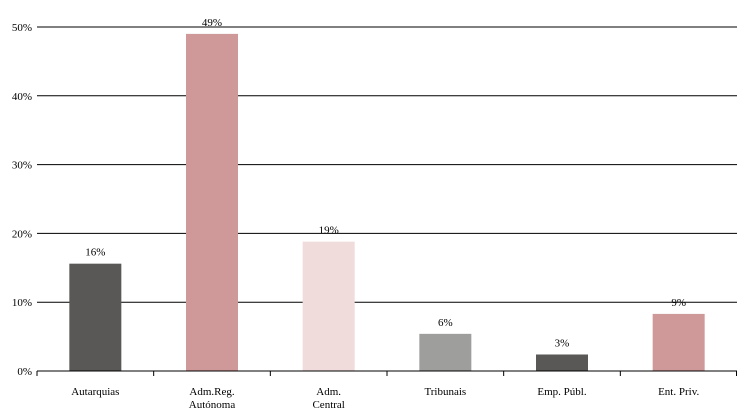 Image resolution: width=737 pixels, height=413 pixels. What do you see at coordinates (211, 392) in the screenshot?
I see `category-label-line: Adm.Reg.` at bounding box center [211, 392].